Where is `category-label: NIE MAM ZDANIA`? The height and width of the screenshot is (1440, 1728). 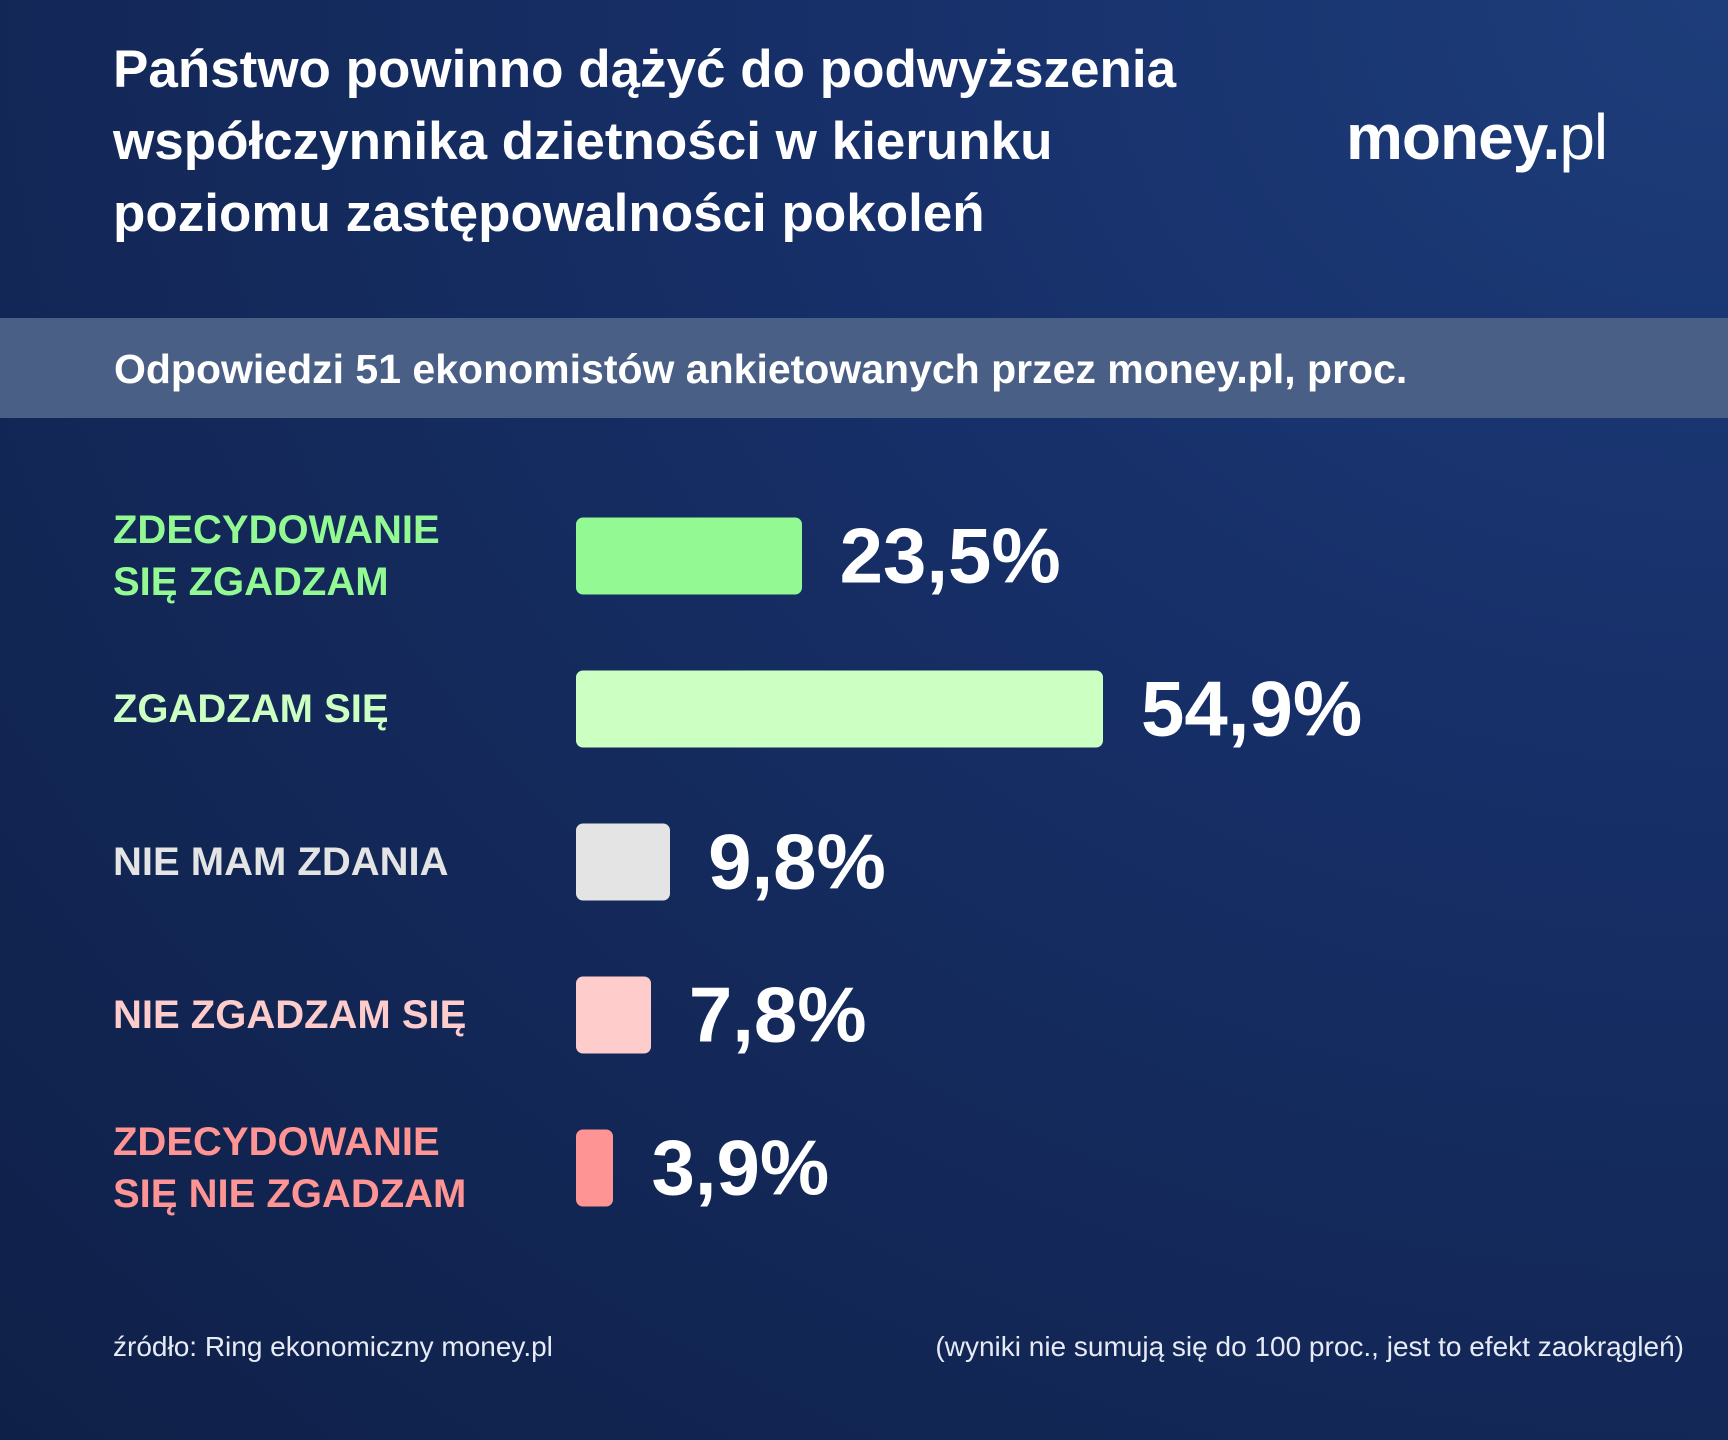
category-label: NIE MAM ZDANIA is located at coordinates (338, 862).